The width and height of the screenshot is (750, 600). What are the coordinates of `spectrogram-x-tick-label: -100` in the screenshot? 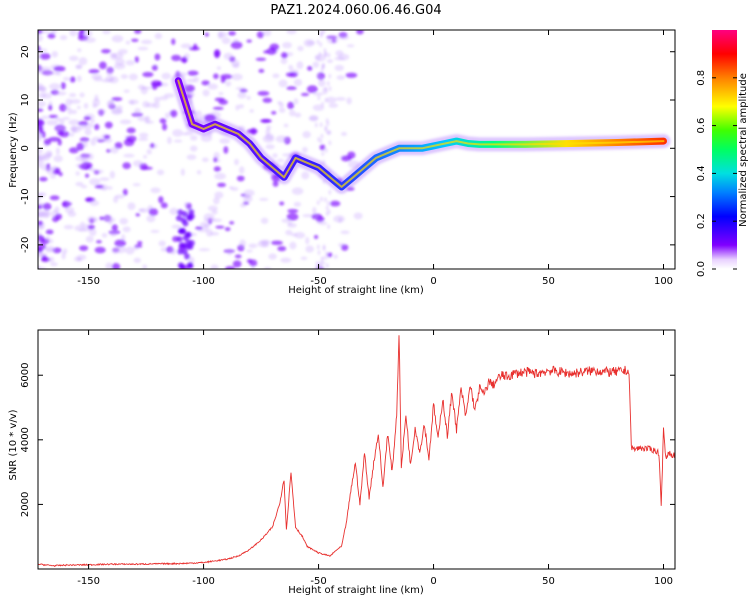 It's located at (203, 281).